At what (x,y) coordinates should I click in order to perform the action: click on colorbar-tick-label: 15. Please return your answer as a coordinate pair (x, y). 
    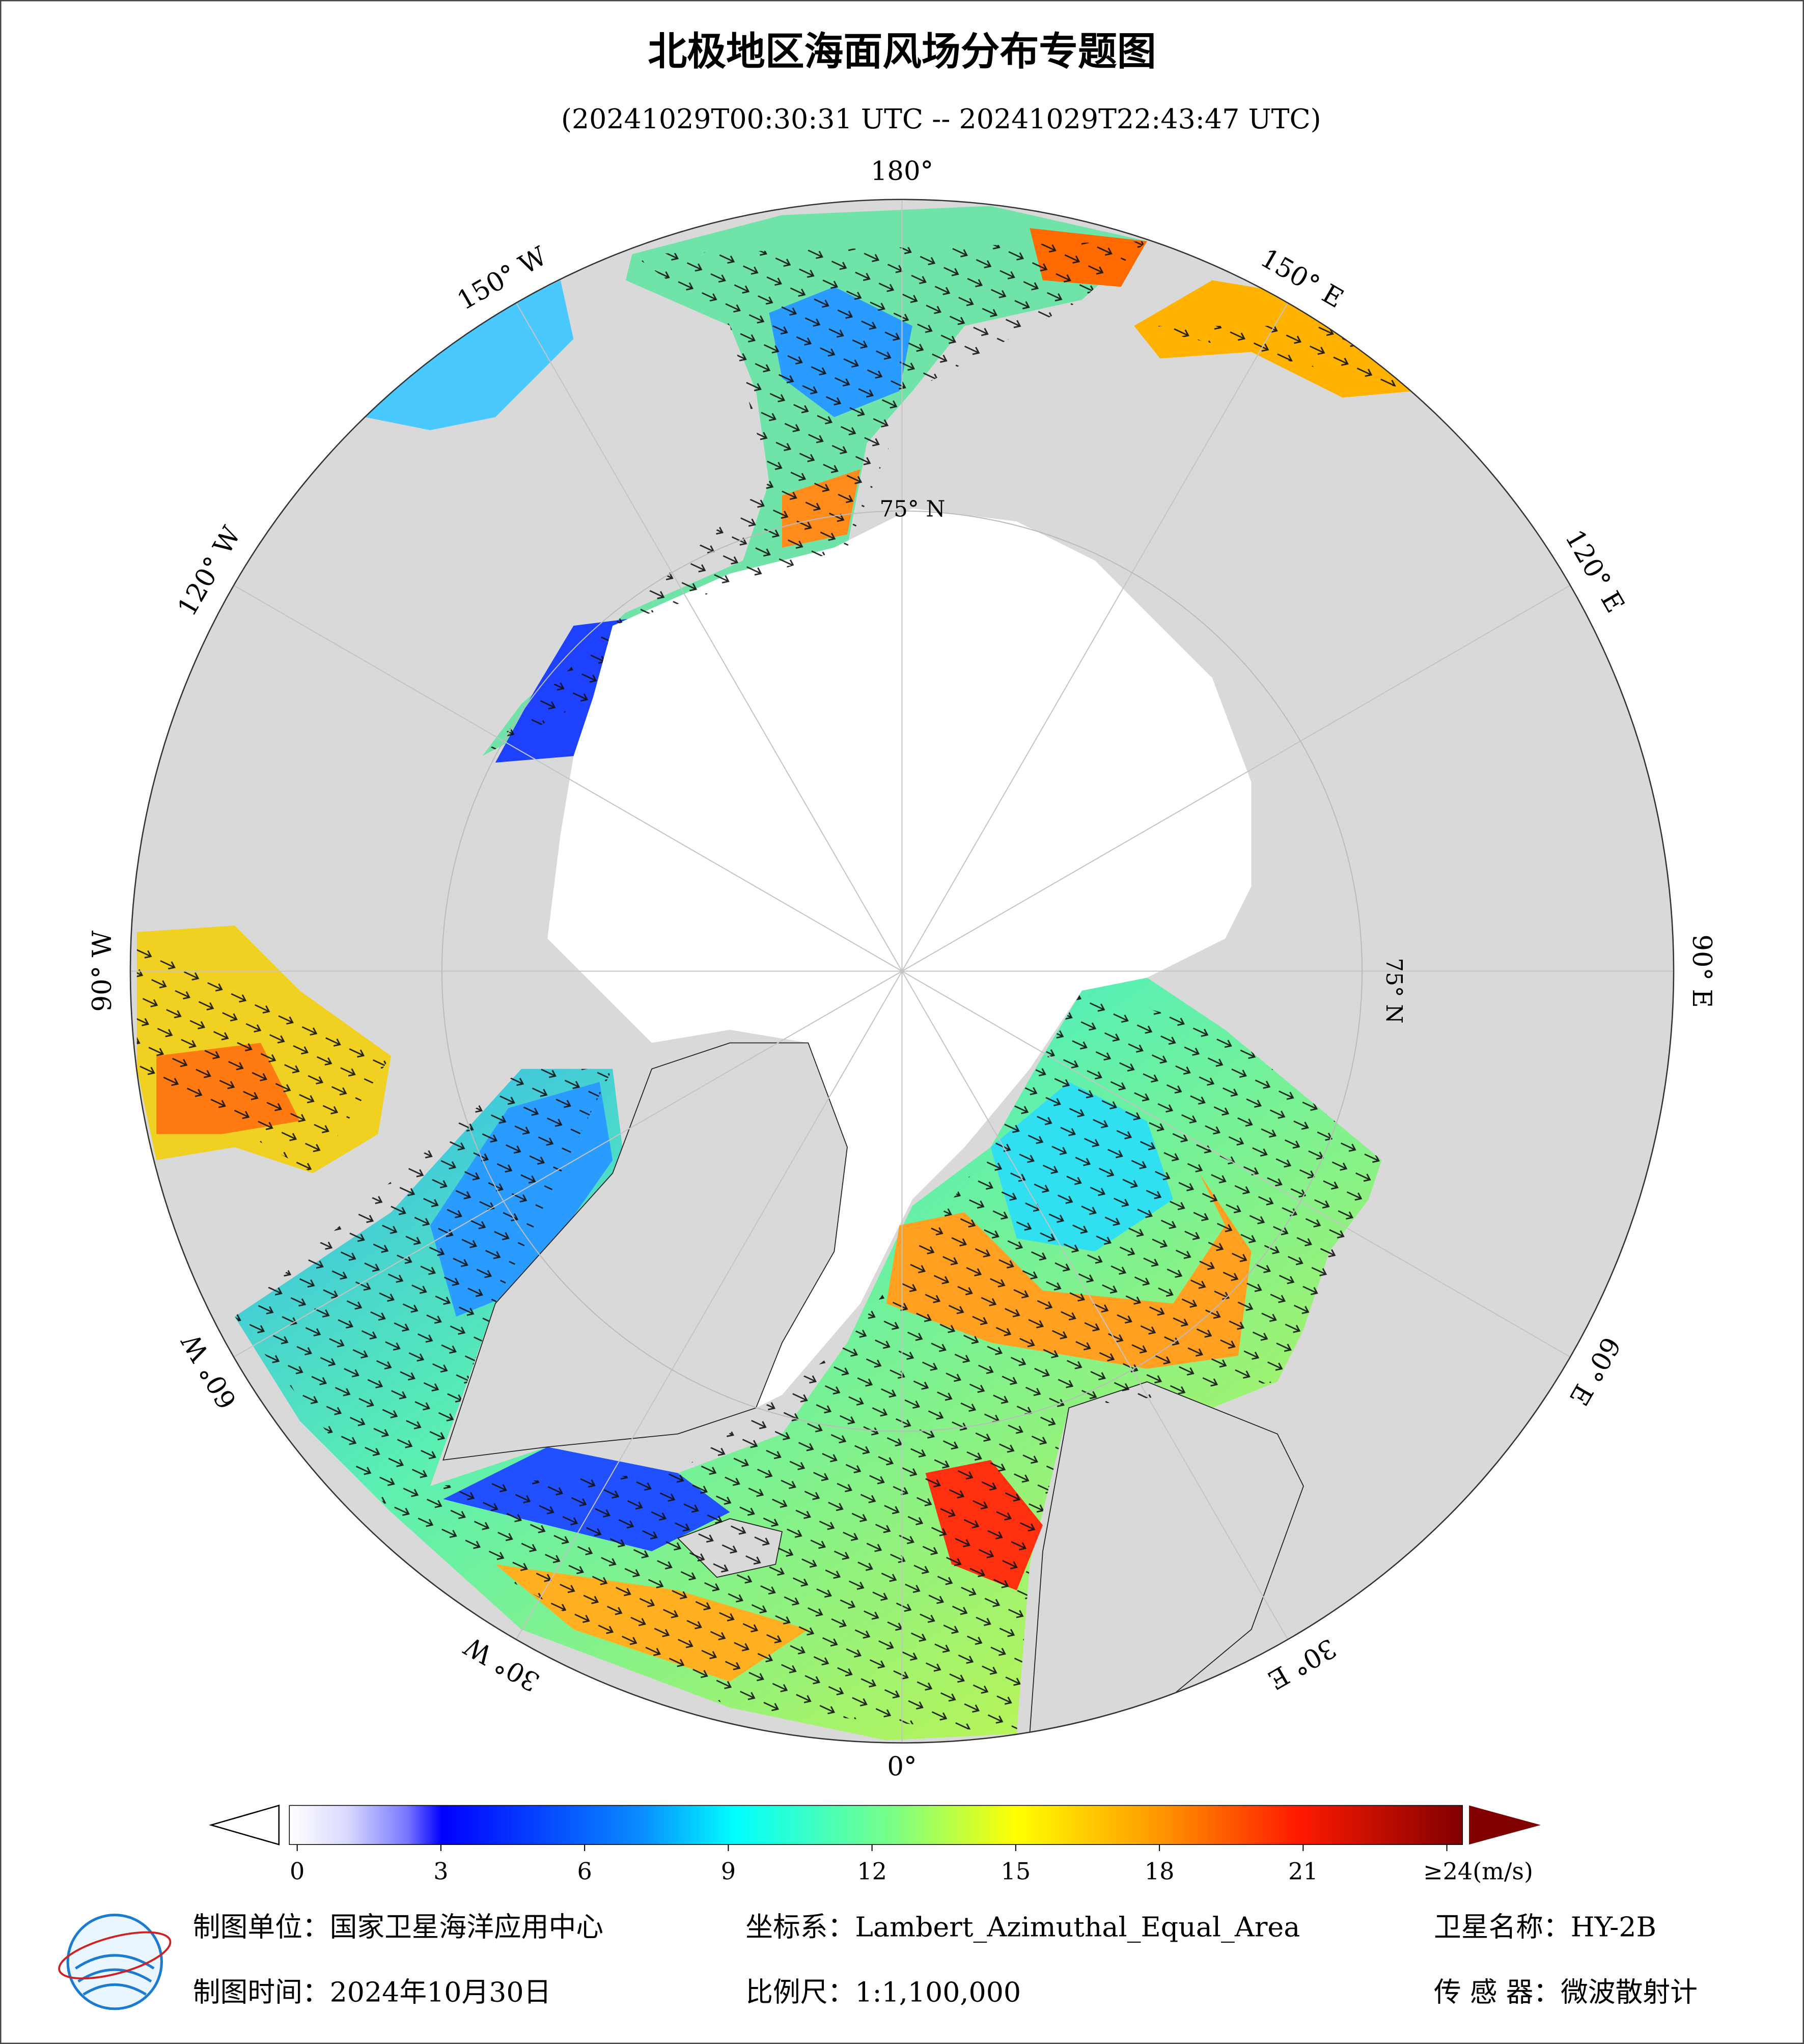
    Looking at the image, I should click on (1016, 1871).